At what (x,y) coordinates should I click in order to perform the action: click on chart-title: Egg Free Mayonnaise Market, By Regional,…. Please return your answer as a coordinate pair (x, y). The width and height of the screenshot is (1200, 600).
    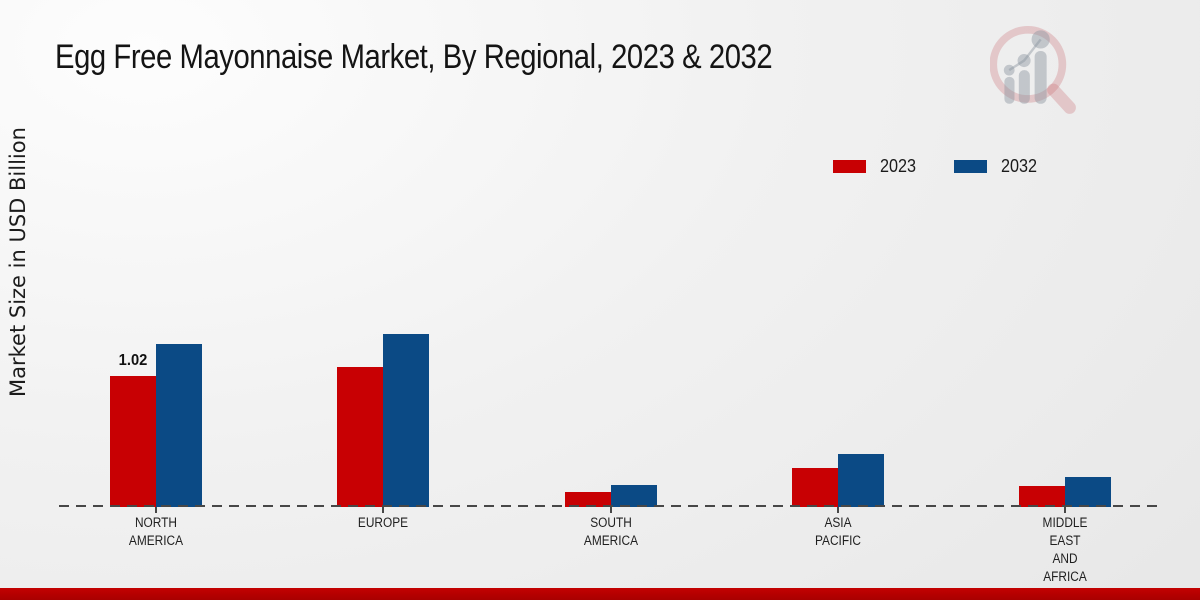
    Looking at the image, I should click on (414, 57).